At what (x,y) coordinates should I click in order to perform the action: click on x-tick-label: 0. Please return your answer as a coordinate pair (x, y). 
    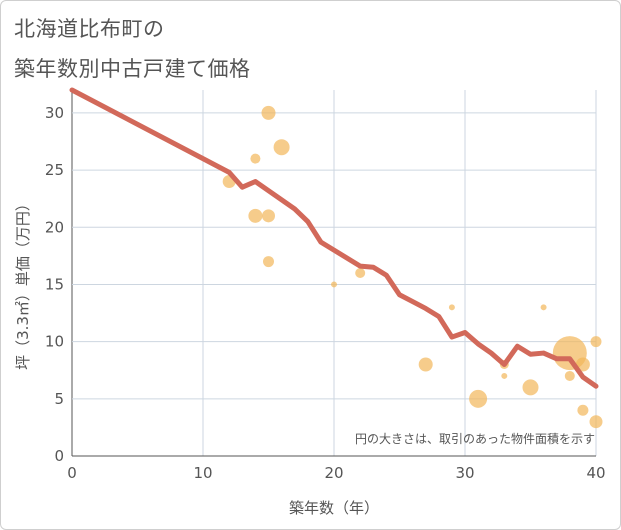
    Looking at the image, I should click on (72, 473).